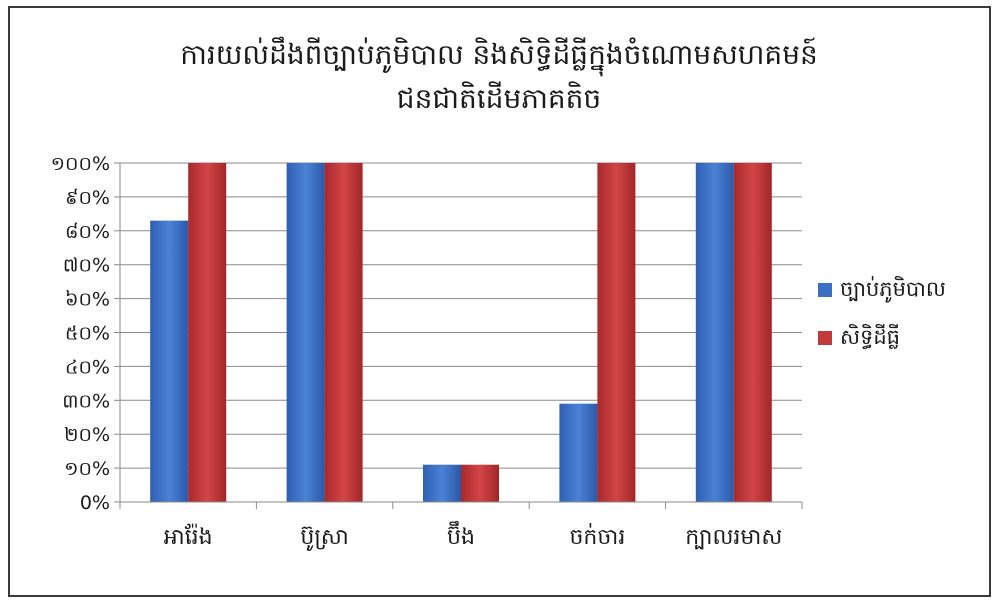  I want to click on x-axis: អារ៉ែង ប៊ូស្រា ប៊ឹង ចក់ចារ ក្បាលរមាស, so click(461, 526).